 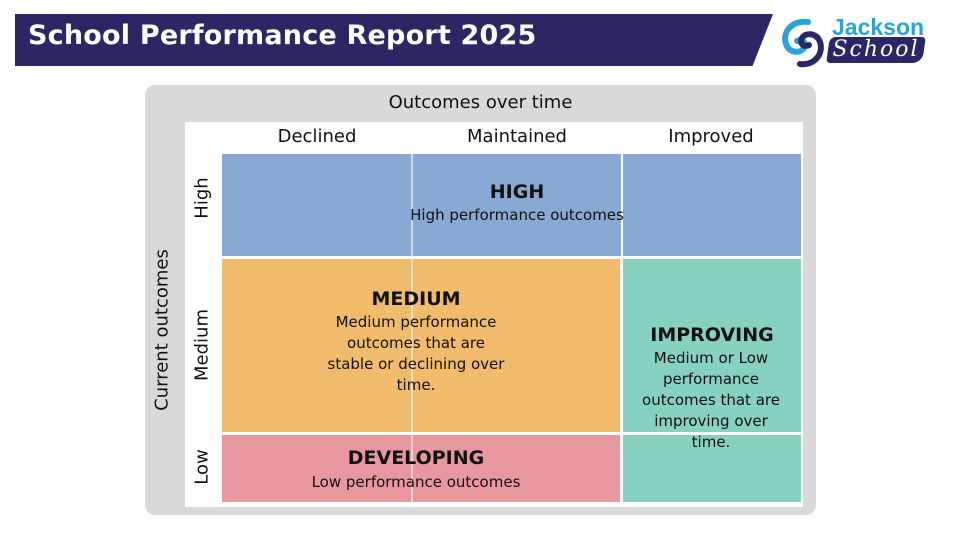 I want to click on logo-line2-box: School, so click(x=876, y=50).